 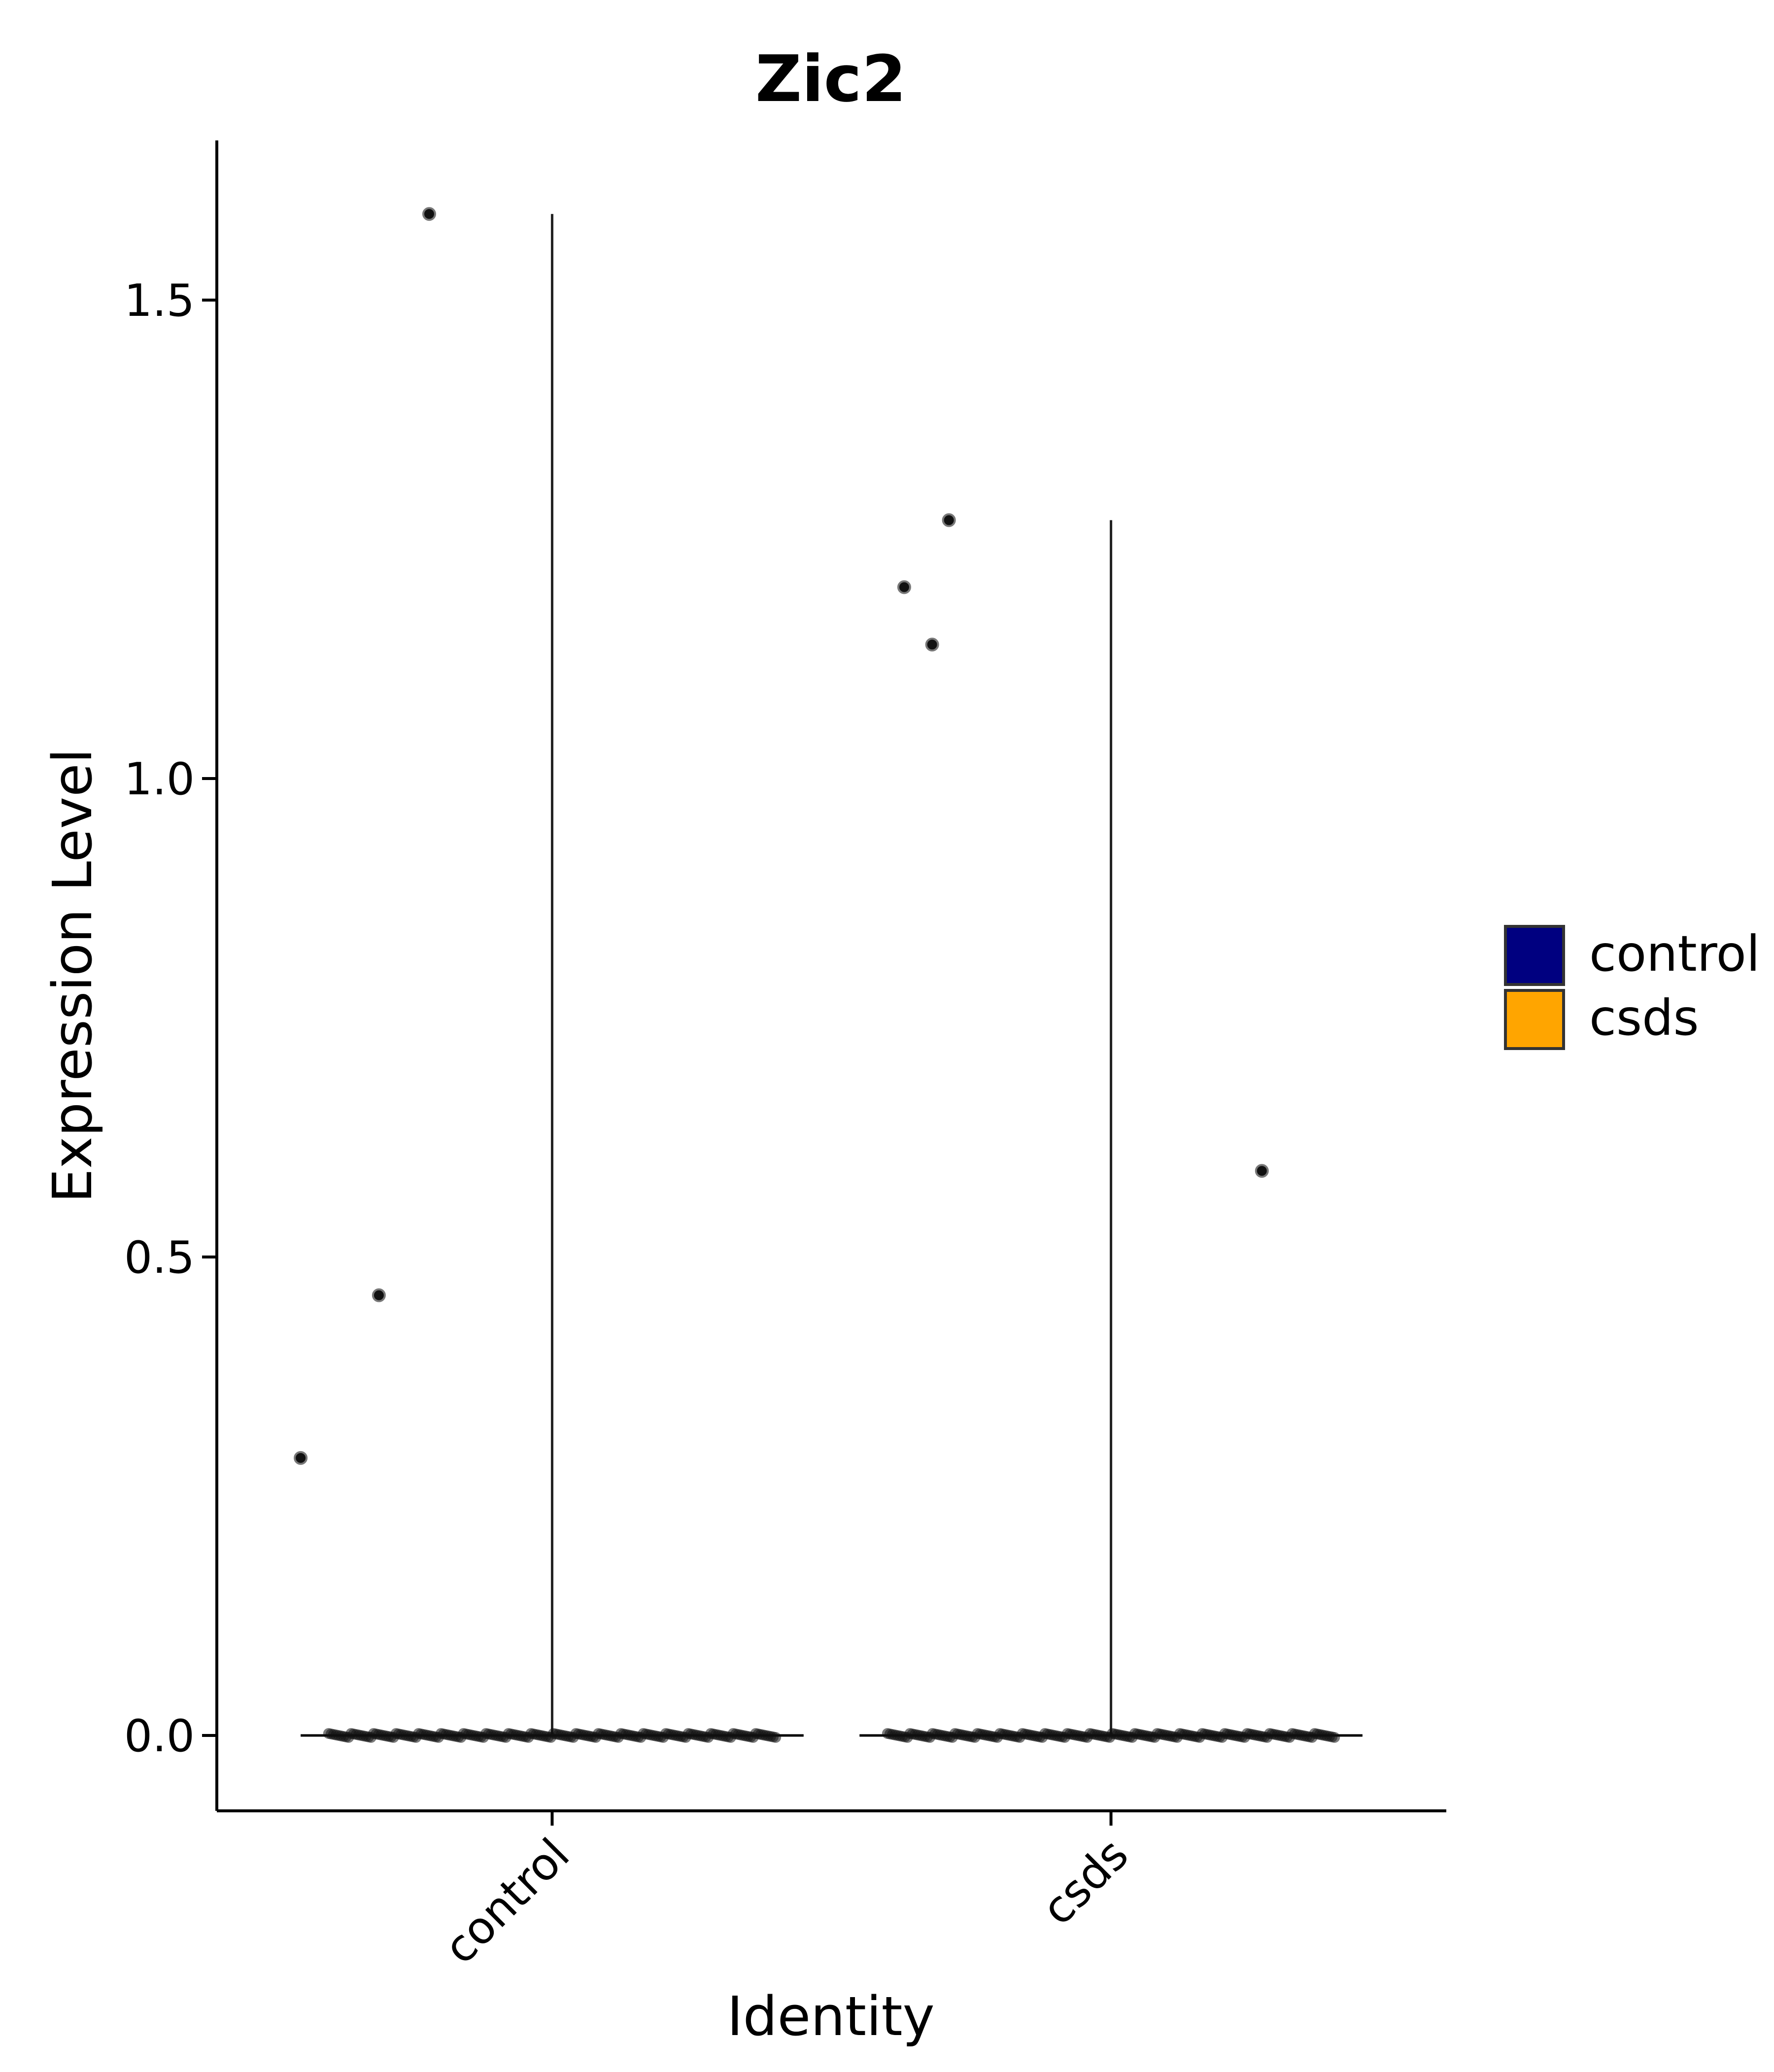 What do you see at coordinates (1644, 1018) in the screenshot?
I see `legend-label-csds: csds` at bounding box center [1644, 1018].